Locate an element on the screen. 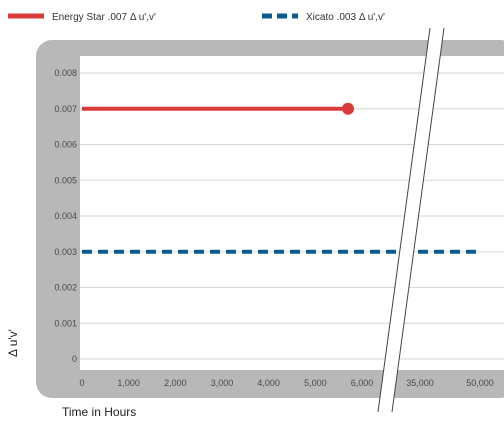  y-tick-label: 0.003 is located at coordinates (65, 252).